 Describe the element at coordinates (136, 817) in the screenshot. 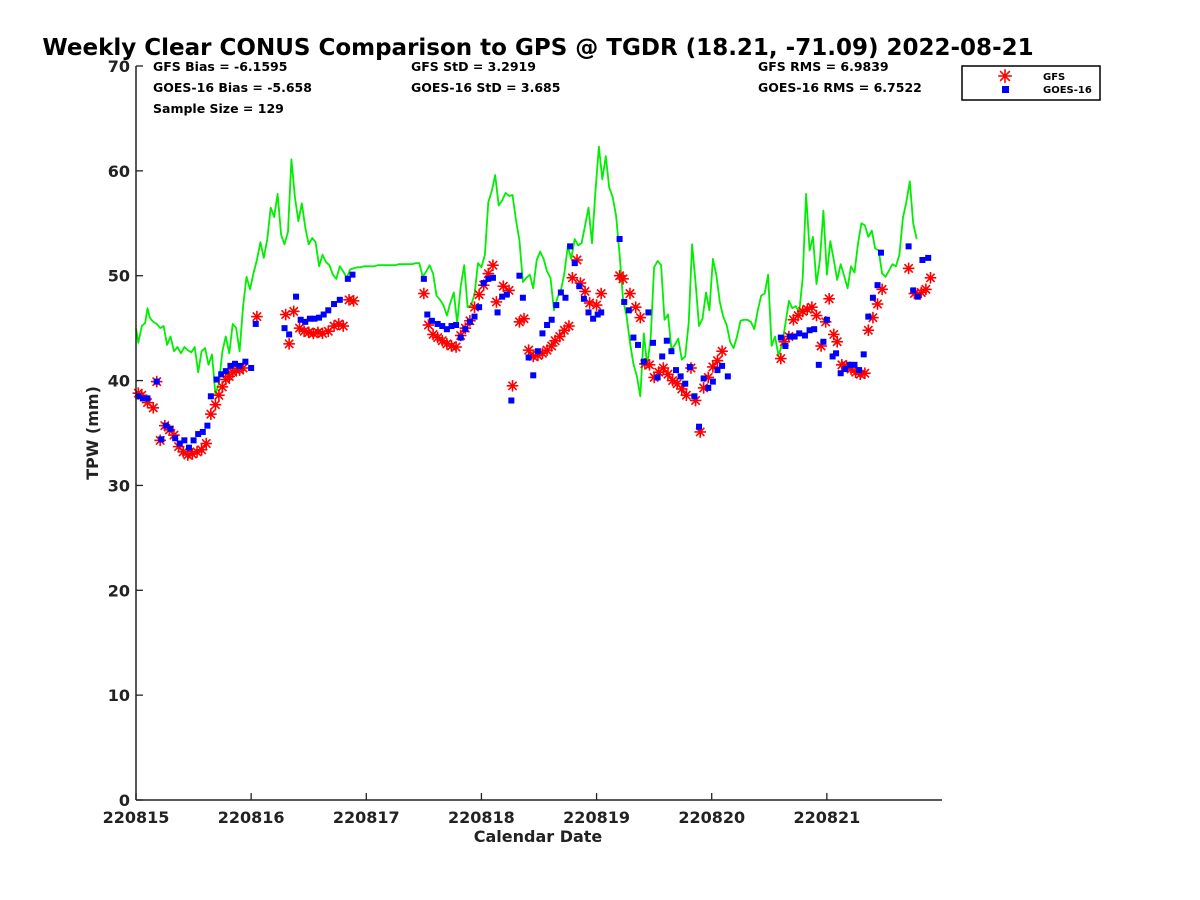

I see `x-tick-label: 220815` at that location.